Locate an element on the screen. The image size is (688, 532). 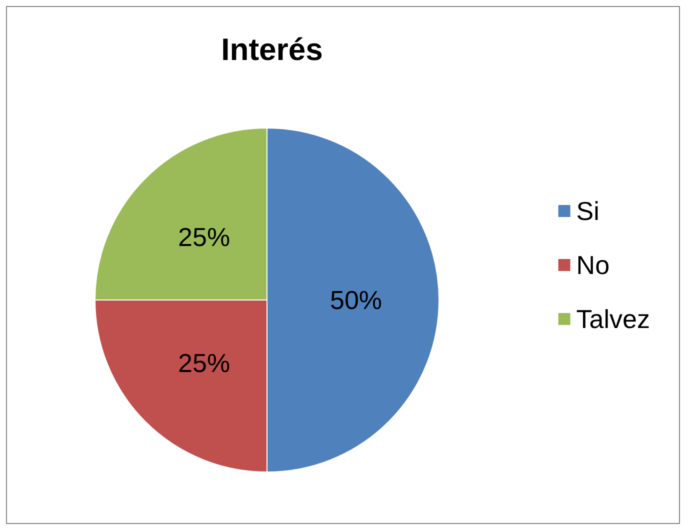
legend-label: No is located at coordinates (593, 265).